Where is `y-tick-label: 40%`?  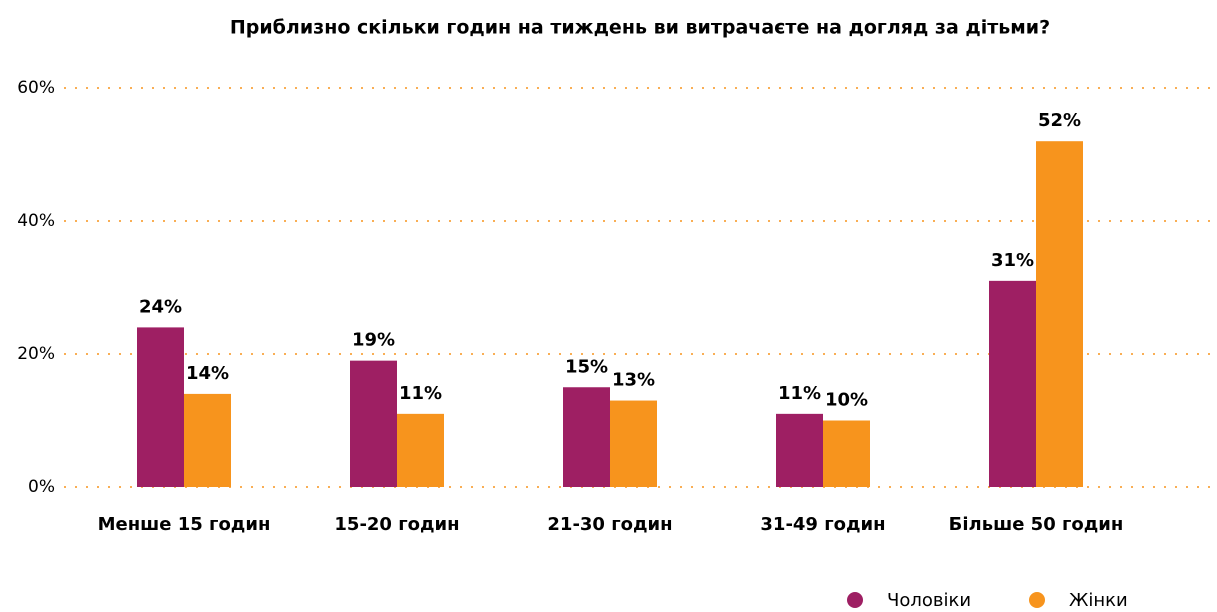 y-tick-label: 40% is located at coordinates (36, 221).